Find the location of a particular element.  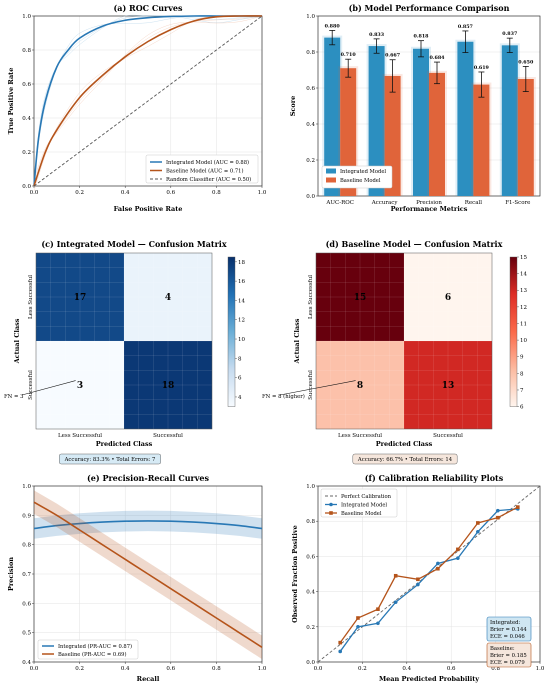

pr-xtick-label: 0.8 is located at coordinates (216, 669).